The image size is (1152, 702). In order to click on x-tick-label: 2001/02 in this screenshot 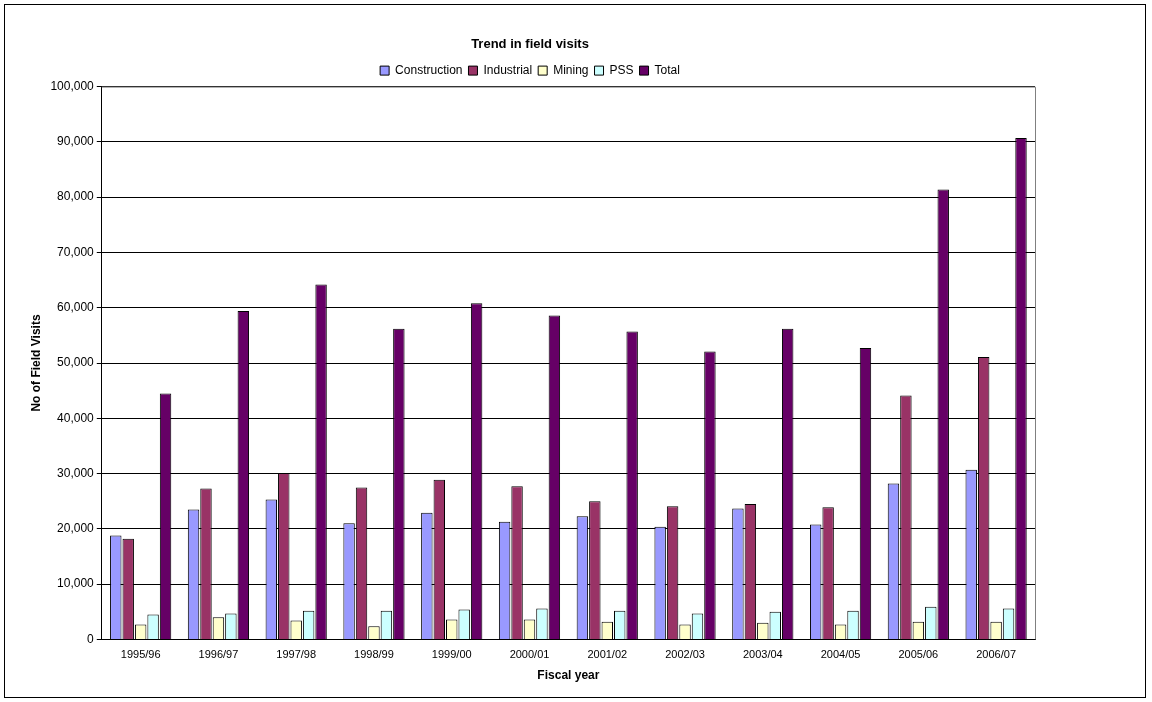, I will do `click(607, 654)`.